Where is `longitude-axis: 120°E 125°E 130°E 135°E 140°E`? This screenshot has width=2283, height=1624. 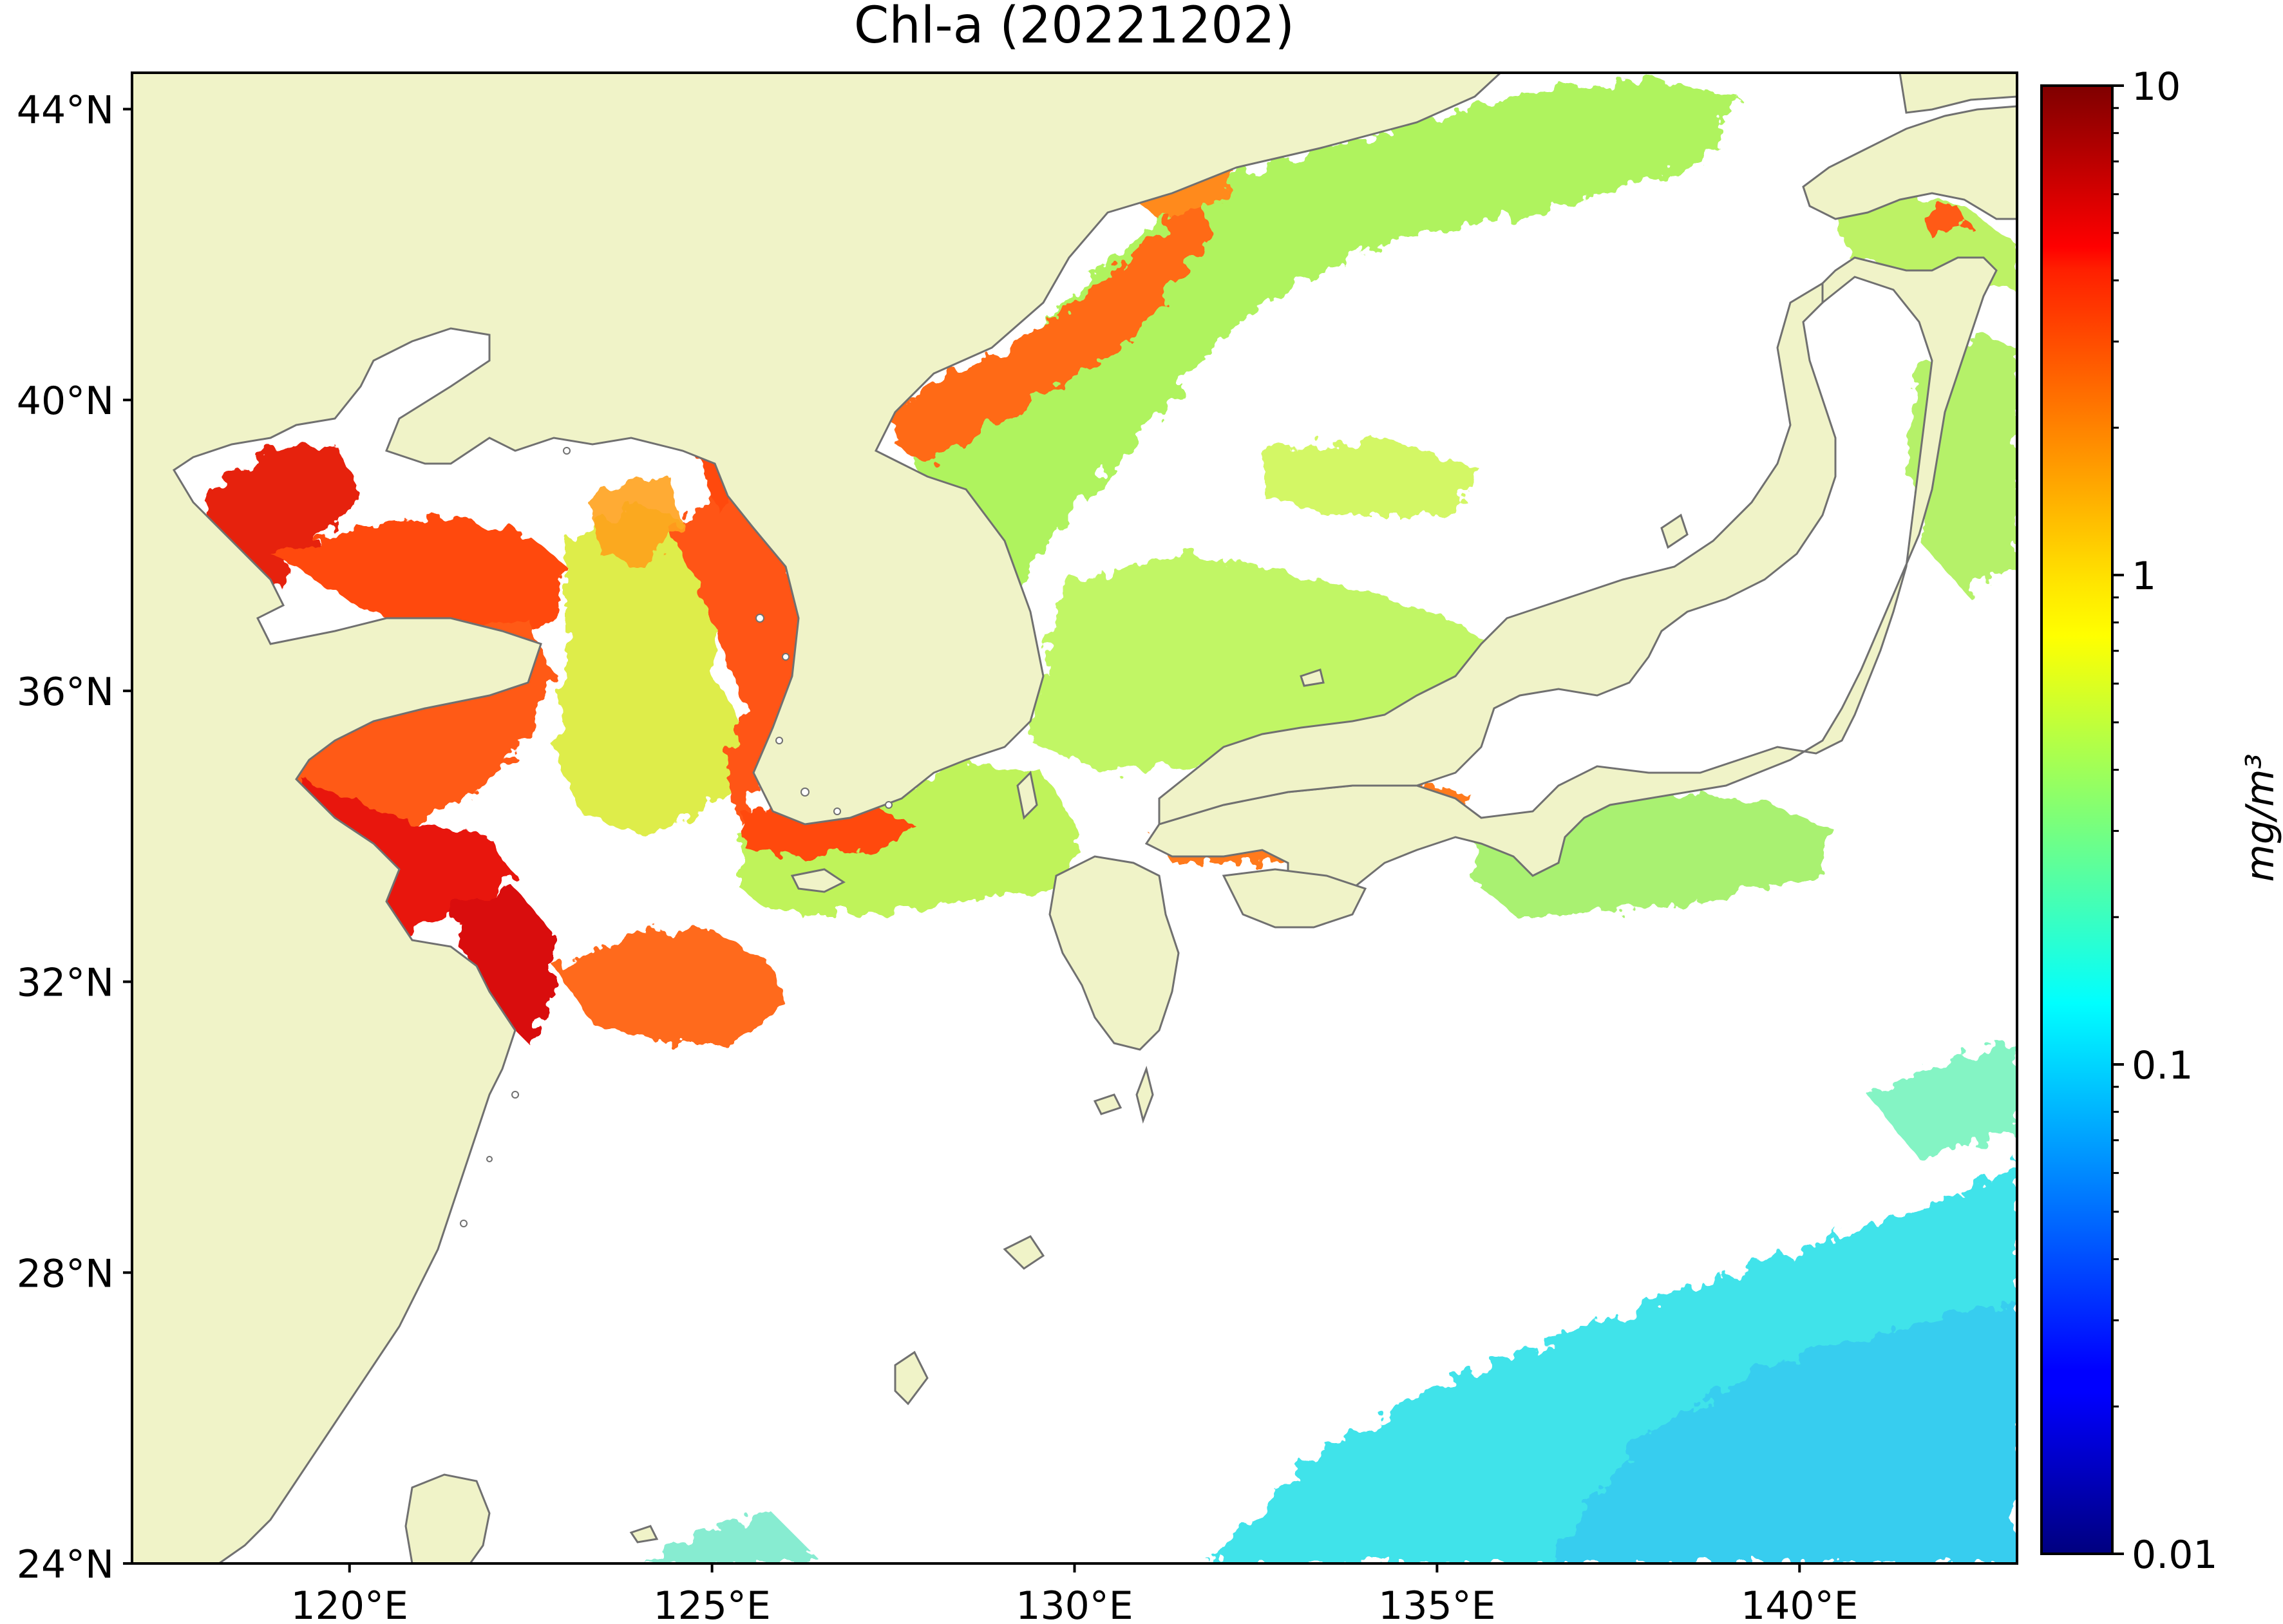
longitude-axis: 120°E 125°E 130°E 135°E 140°E is located at coordinates (1074, 1593).